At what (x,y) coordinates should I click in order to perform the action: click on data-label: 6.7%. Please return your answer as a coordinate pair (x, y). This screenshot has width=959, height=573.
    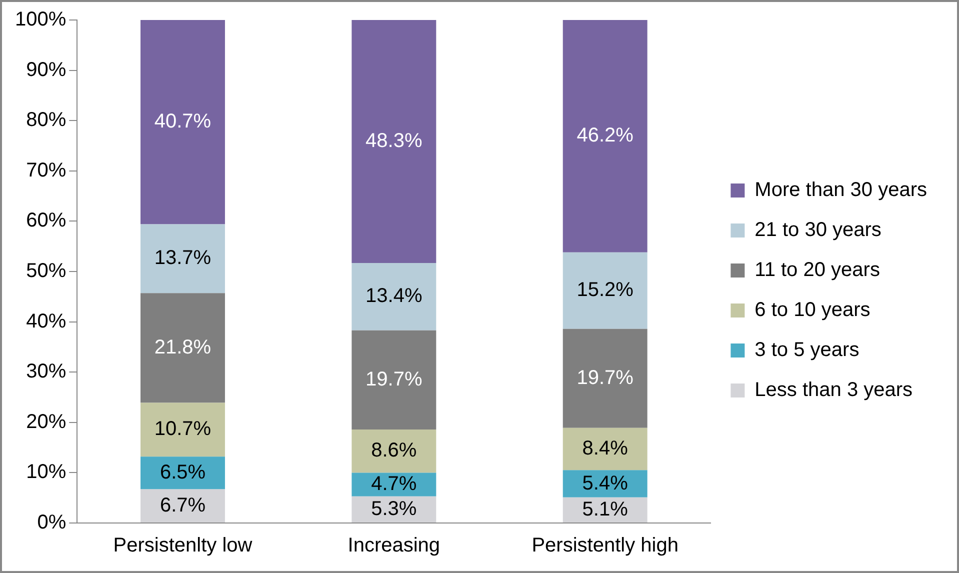
    Looking at the image, I should click on (183, 505).